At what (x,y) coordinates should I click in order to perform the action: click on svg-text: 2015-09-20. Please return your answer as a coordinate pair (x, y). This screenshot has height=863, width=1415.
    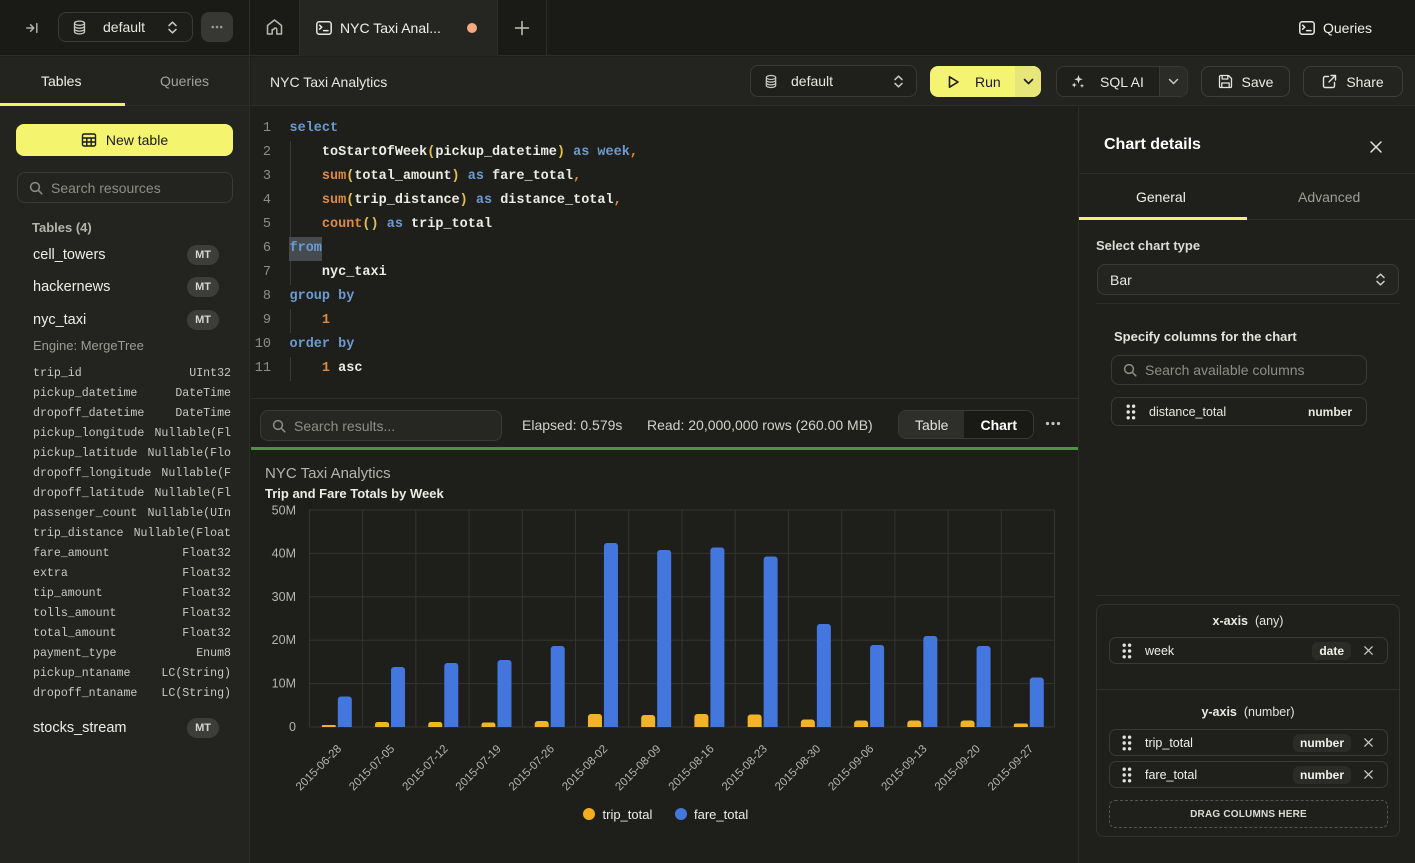
    Looking at the image, I should click on (958, 768).